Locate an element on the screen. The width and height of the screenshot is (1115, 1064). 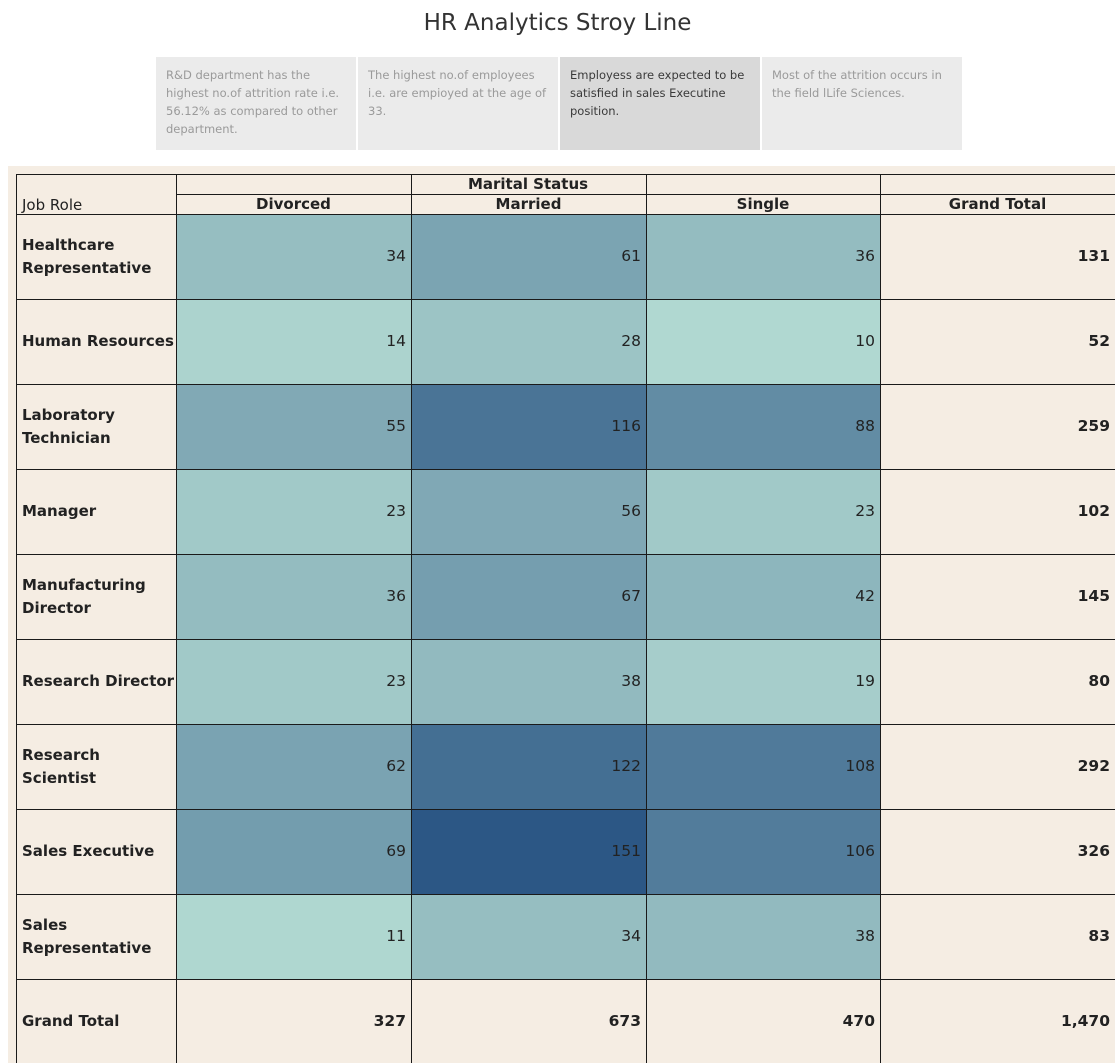
column-header-grand-total: Grand Total is located at coordinates (997, 204).